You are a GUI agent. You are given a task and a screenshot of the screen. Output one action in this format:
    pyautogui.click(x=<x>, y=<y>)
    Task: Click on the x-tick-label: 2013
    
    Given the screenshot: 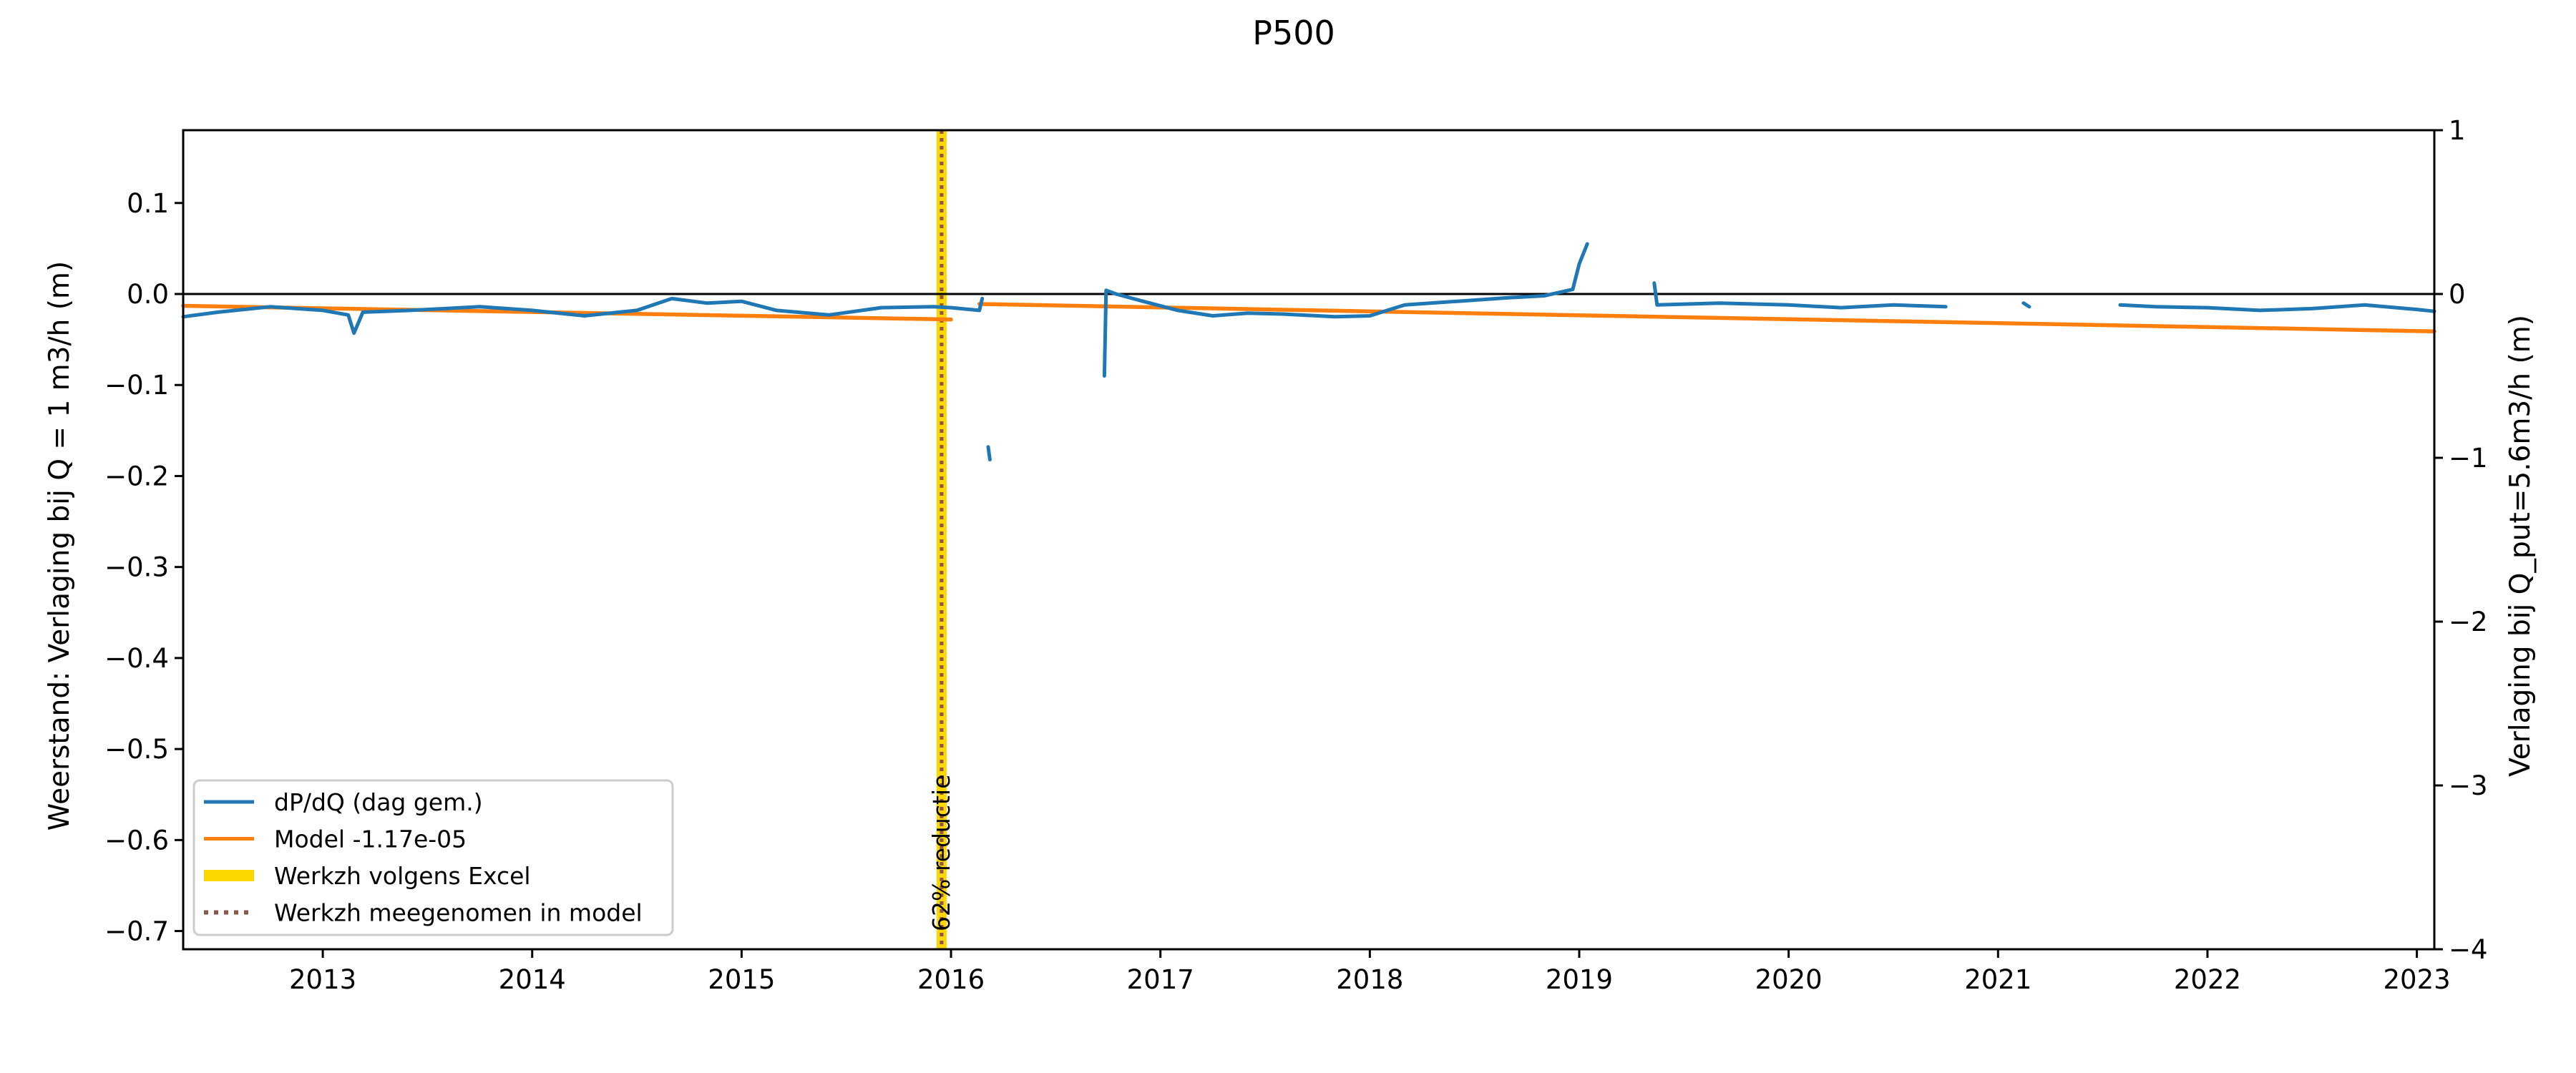 What is the action you would take?
    pyautogui.click(x=322, y=979)
    